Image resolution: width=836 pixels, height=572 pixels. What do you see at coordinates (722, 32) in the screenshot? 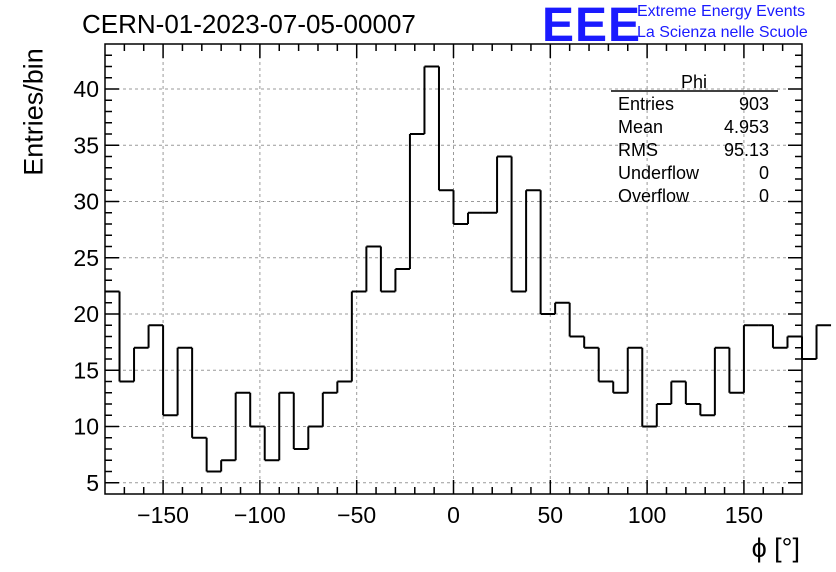
I see `org-name-line2: La Scienza nelle Scuole` at bounding box center [722, 32].